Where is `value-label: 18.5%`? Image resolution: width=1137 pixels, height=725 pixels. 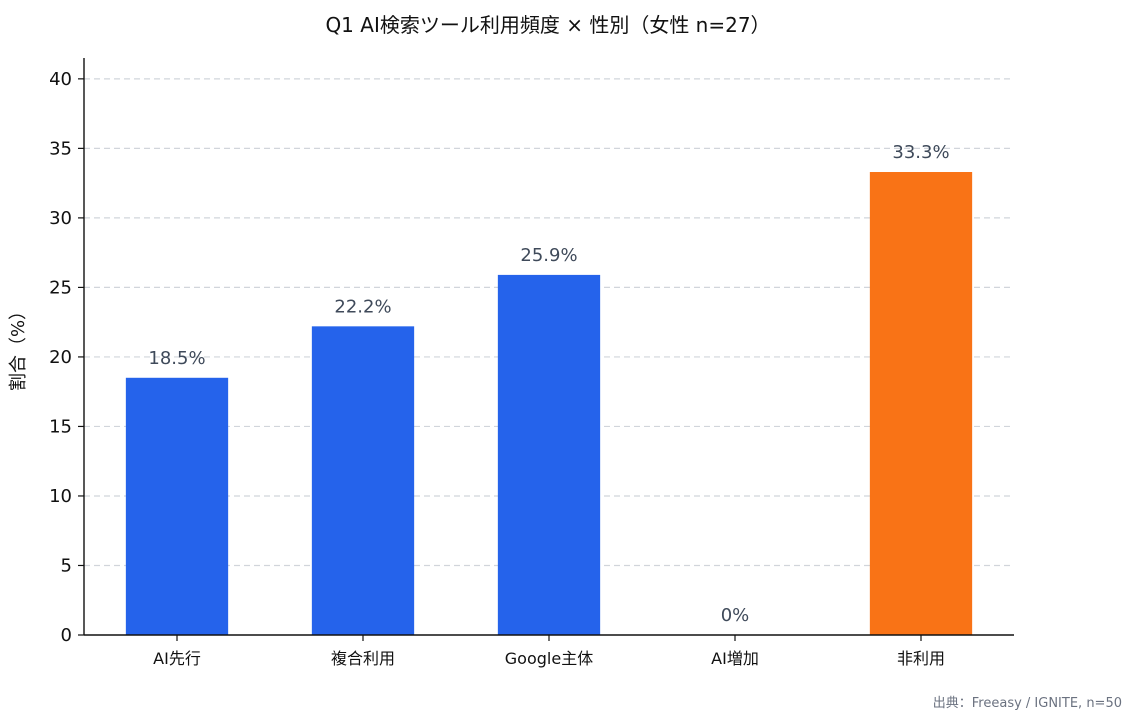
value-label: 18.5% is located at coordinates (176, 358).